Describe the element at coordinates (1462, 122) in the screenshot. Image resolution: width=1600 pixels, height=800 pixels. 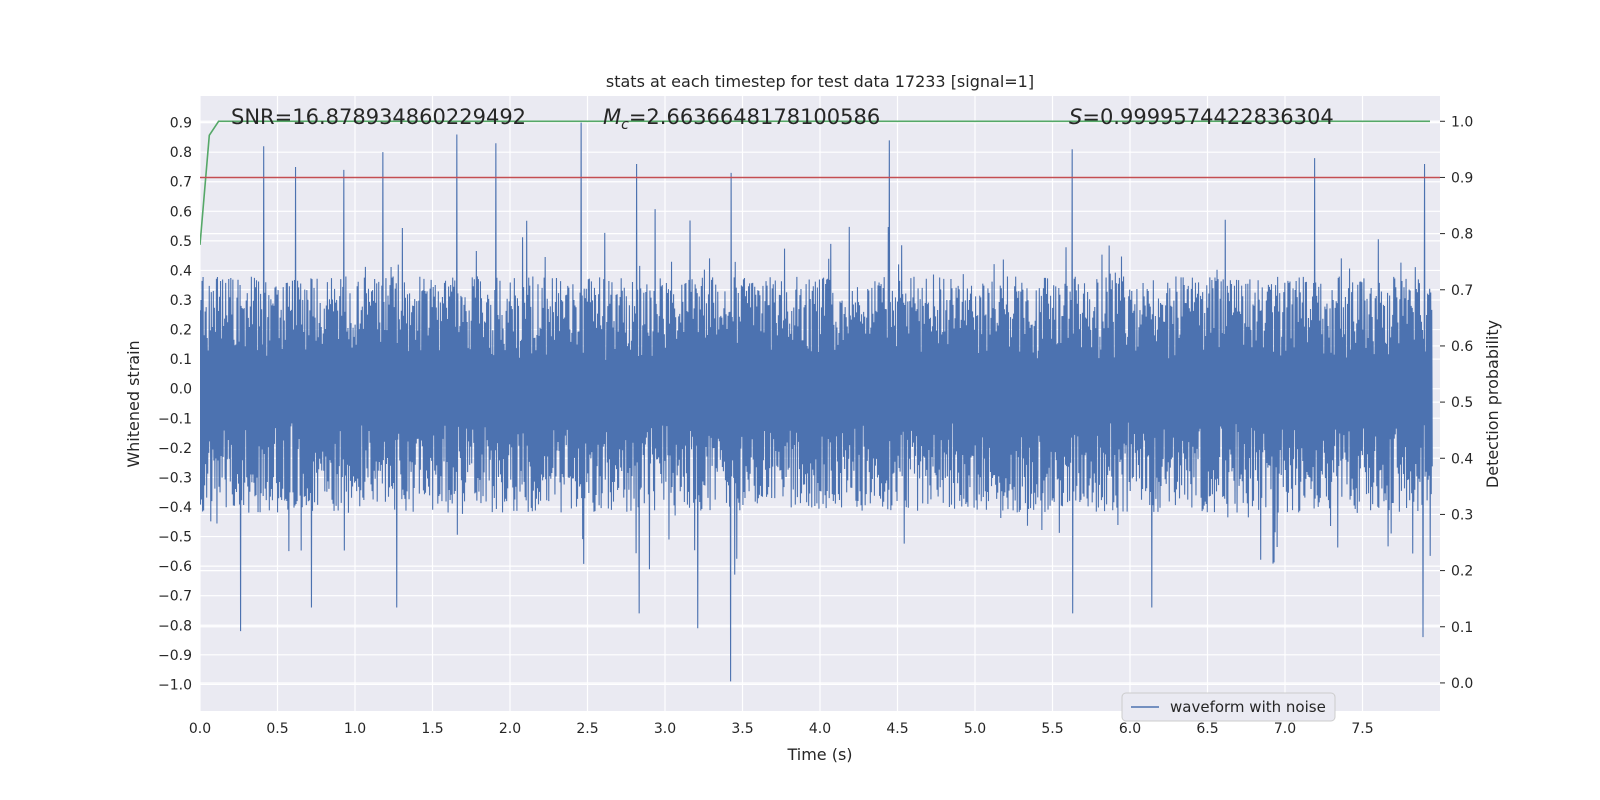
I see `y2-tick-label: 1.0` at that location.